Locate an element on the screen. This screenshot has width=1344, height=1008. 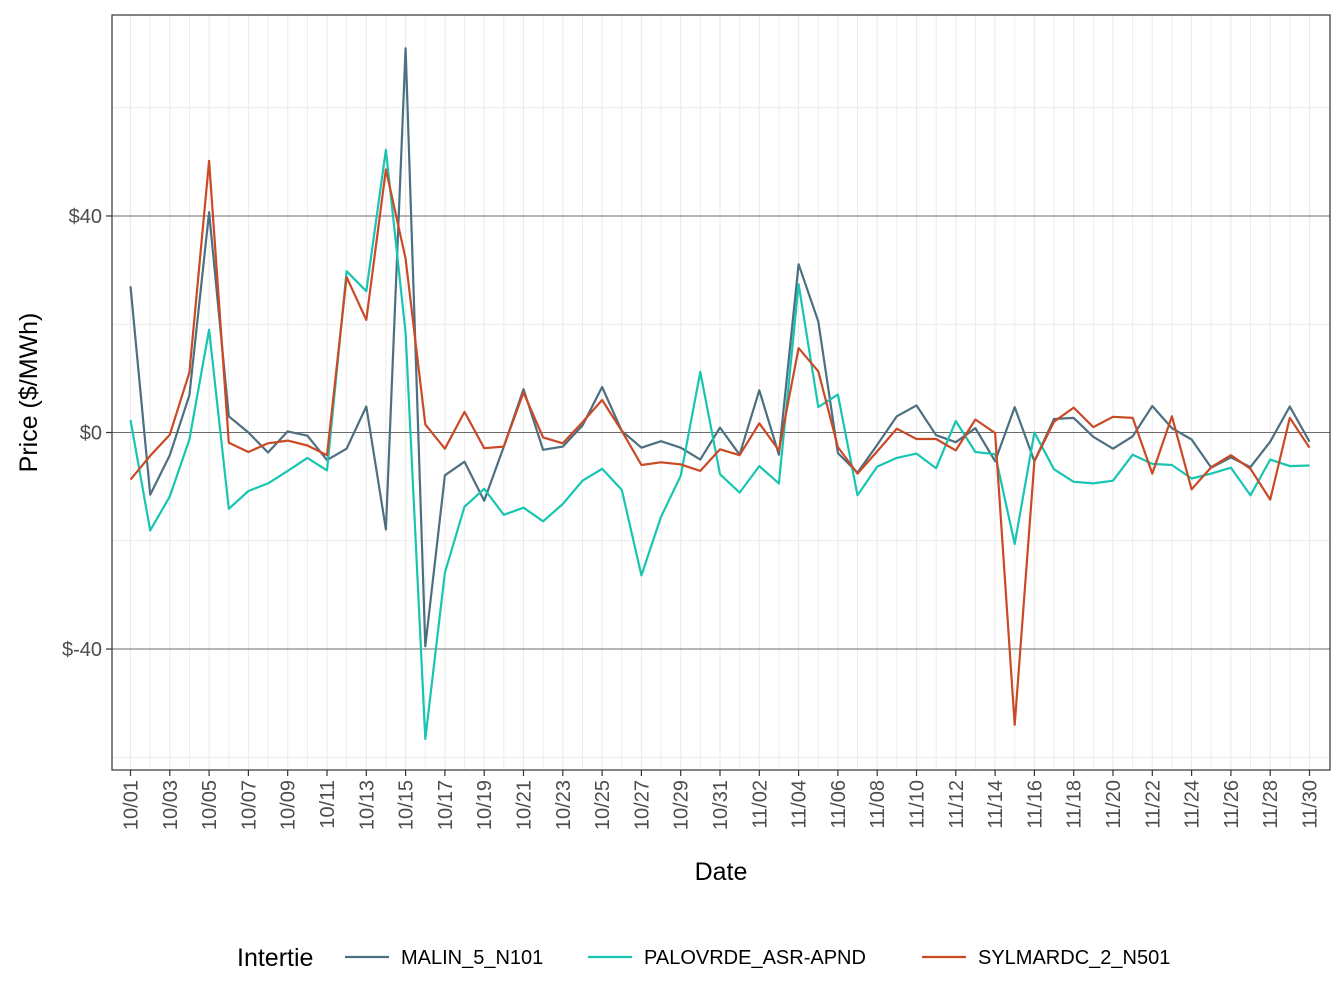
x-tick-label: 10/25 is located at coordinates (603, 805).